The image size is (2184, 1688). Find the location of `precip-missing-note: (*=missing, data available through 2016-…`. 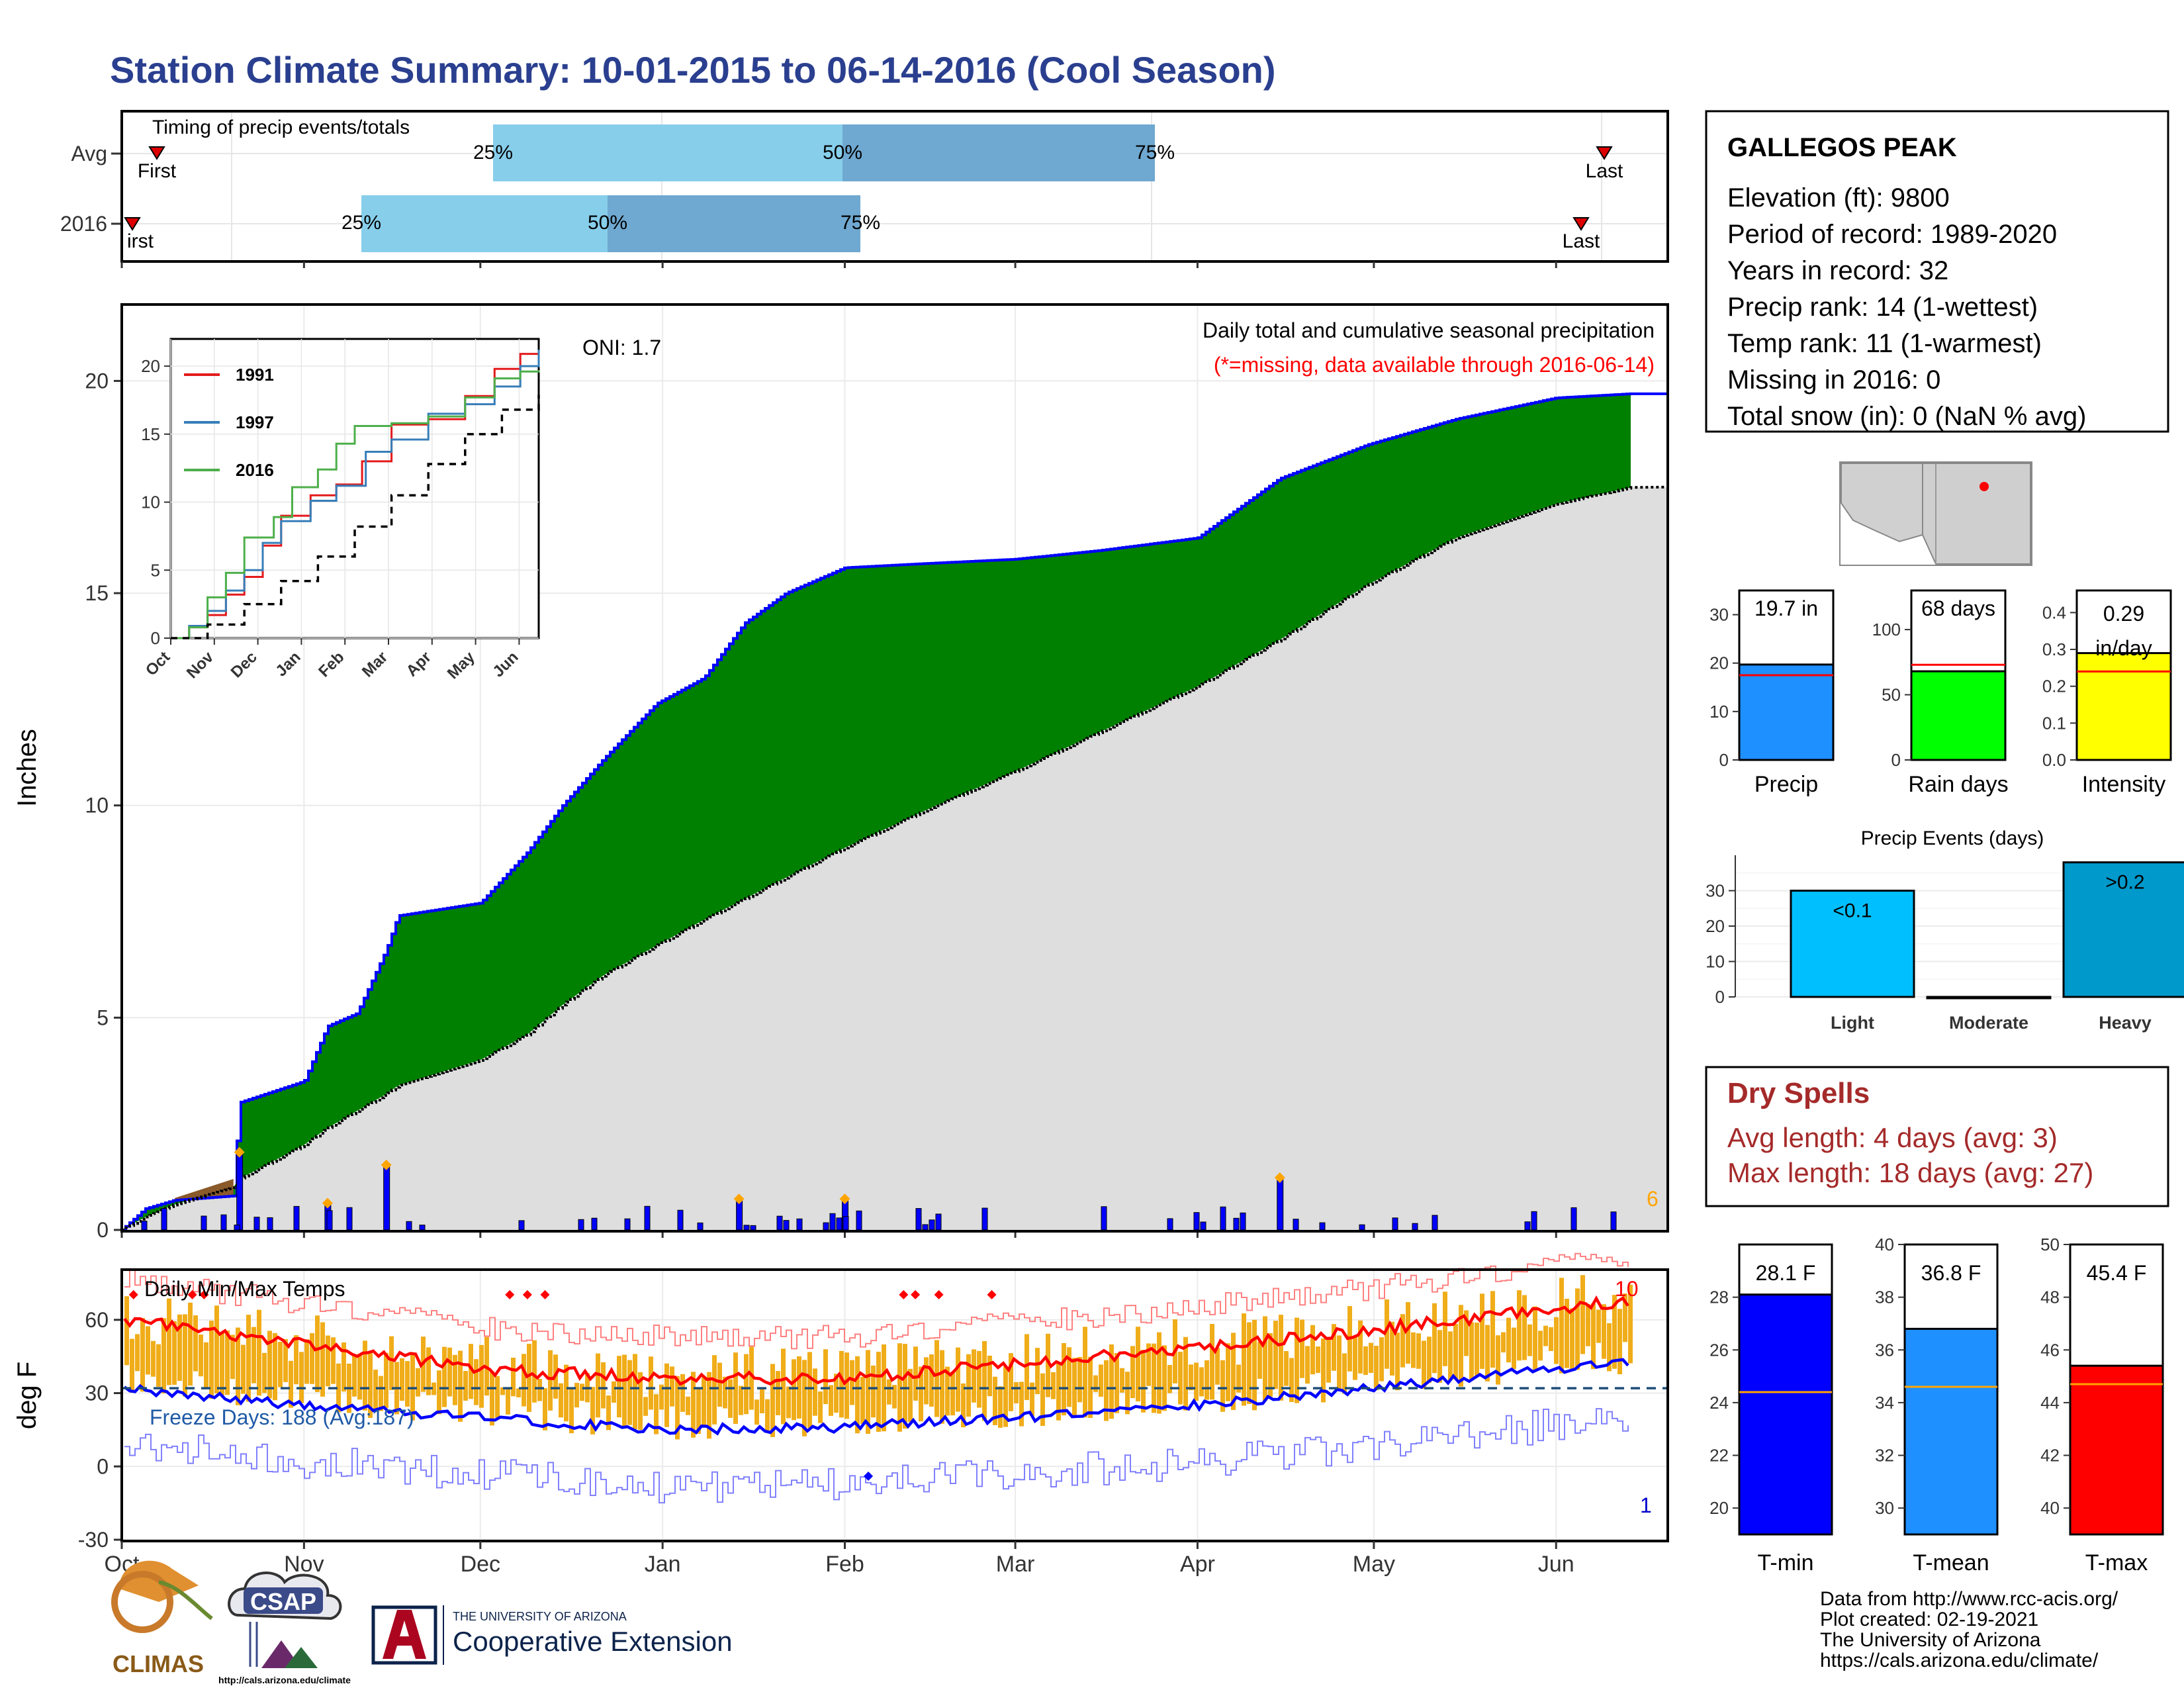

precip-missing-note: (*=missing, data available through 2016-… is located at coordinates (1434, 365).